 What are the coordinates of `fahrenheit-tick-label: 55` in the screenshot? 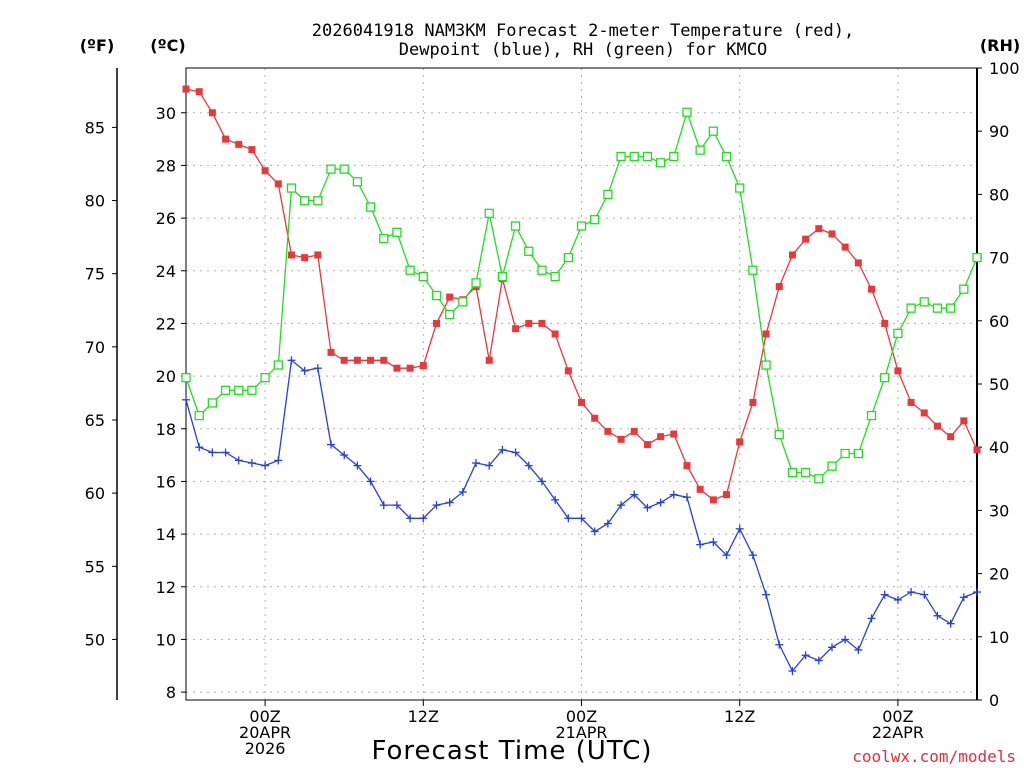 It's located at (95, 566).